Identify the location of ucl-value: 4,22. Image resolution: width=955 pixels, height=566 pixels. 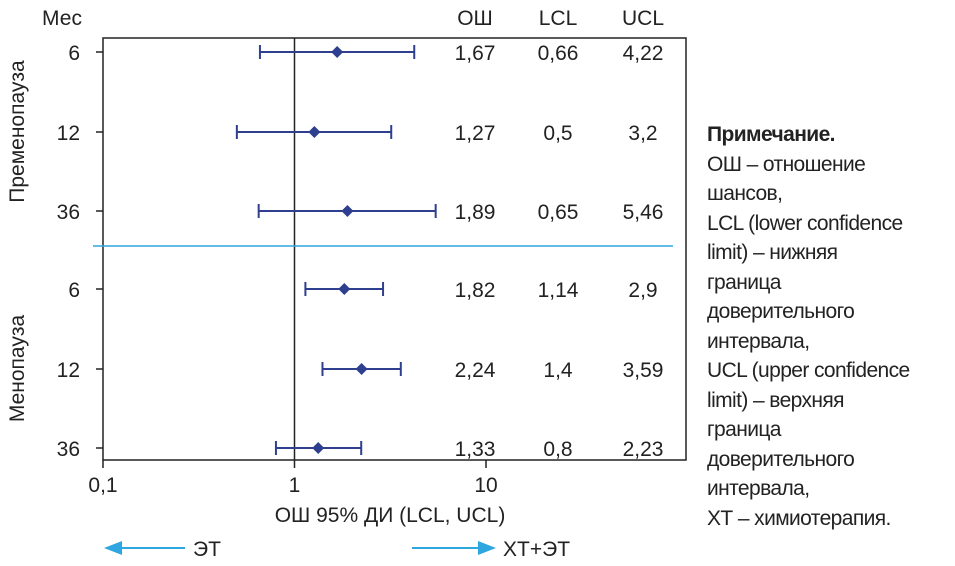
(643, 53).